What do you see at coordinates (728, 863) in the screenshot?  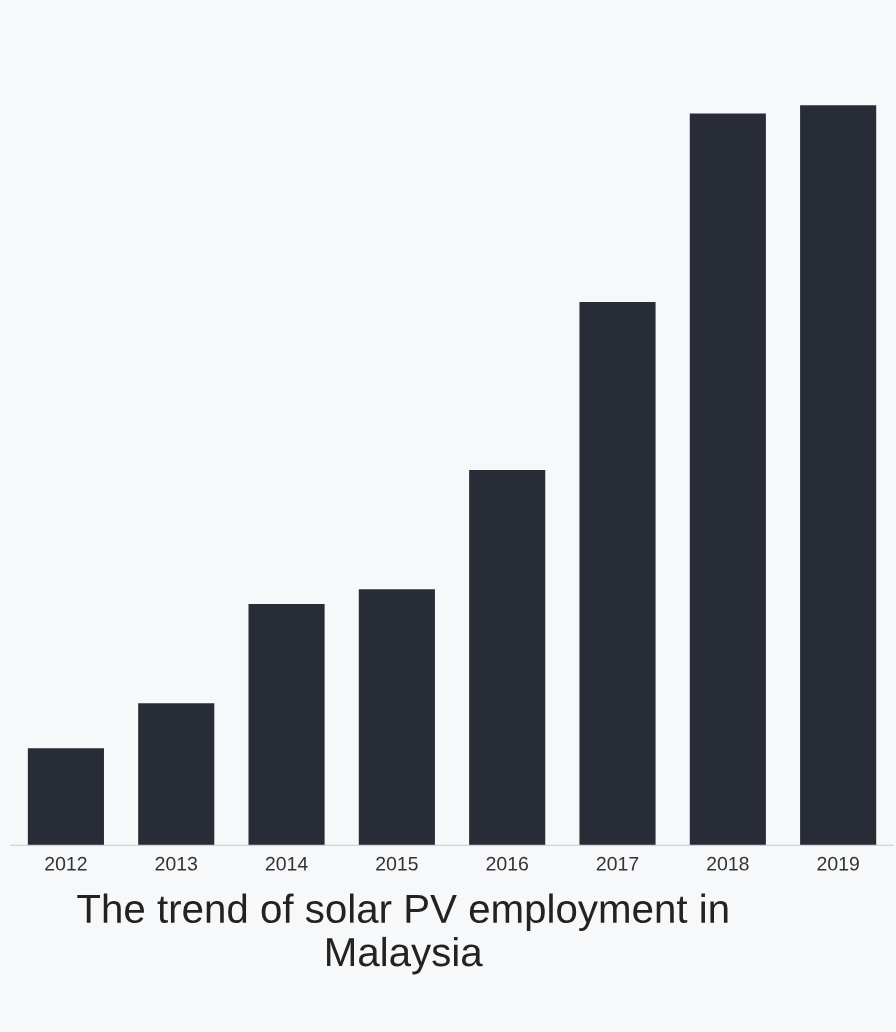 I see `x-tick-label: 2018` at bounding box center [728, 863].